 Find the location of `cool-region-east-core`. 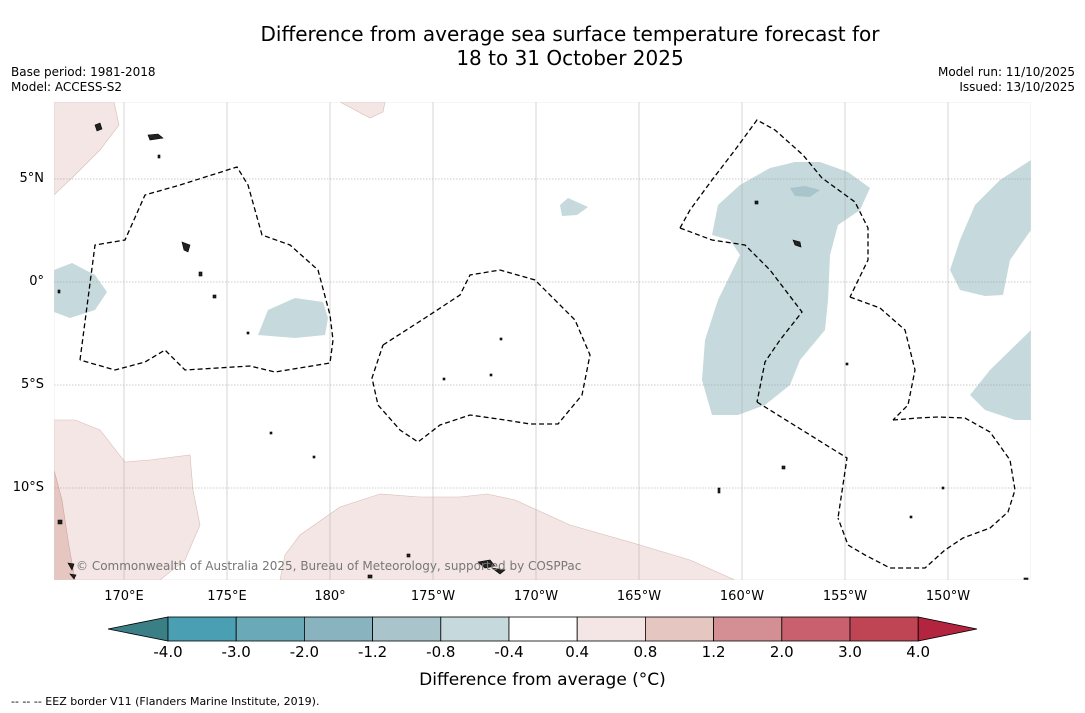

cool-region-east-core is located at coordinates (805, 191).